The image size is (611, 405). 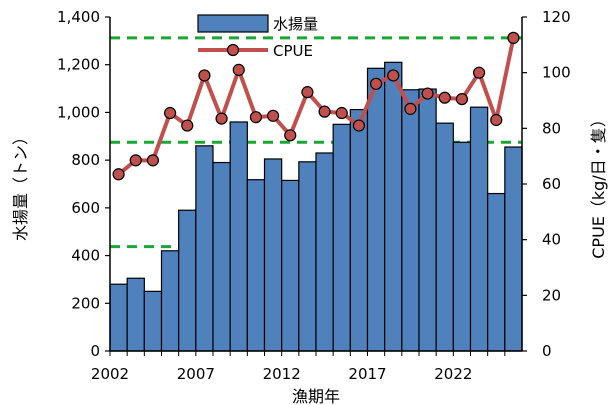 I want to click on bar-2013, so click(x=307, y=256).